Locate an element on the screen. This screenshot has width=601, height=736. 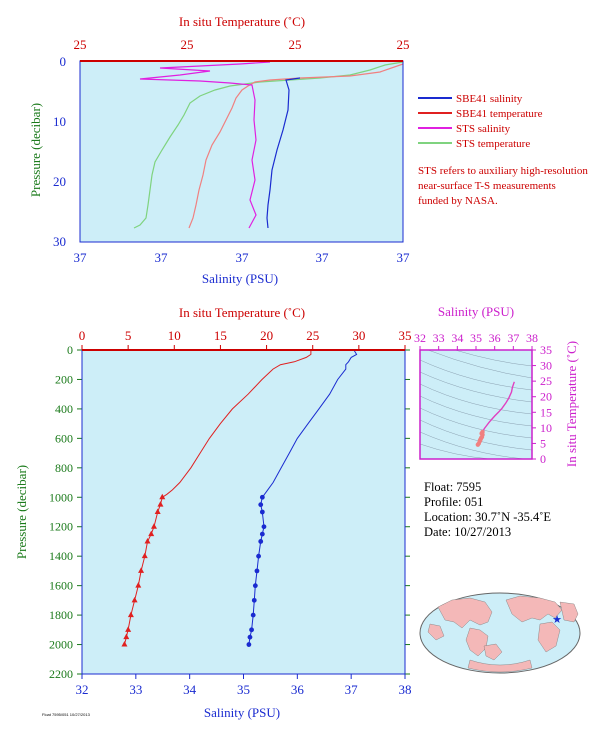
ts-sal-tick-label: 37 is located at coordinates (513, 338).